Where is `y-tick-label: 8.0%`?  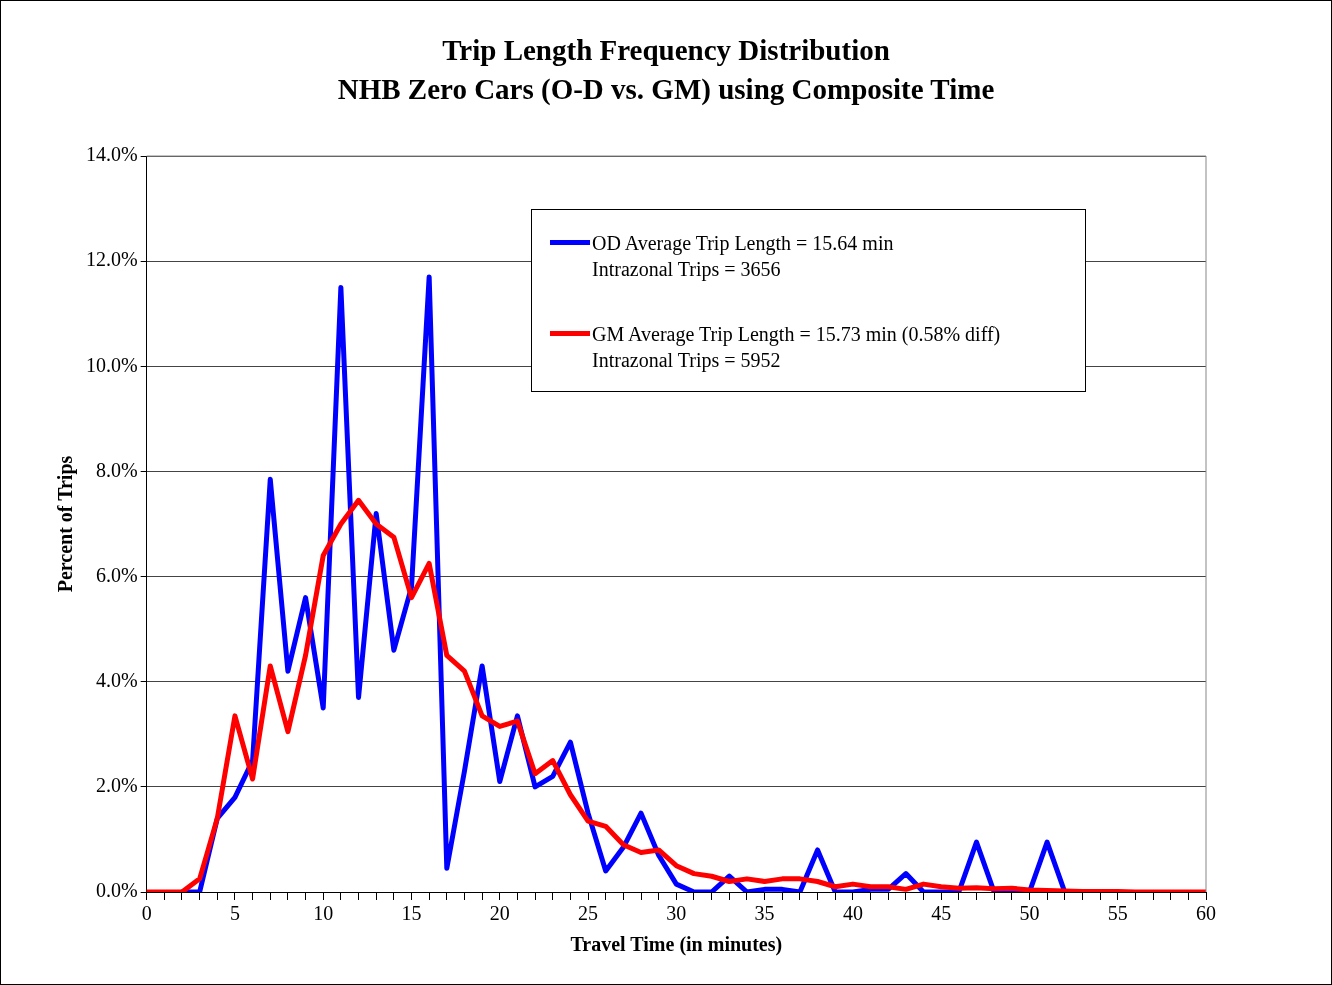 y-tick-label: 8.0% is located at coordinates (116, 469).